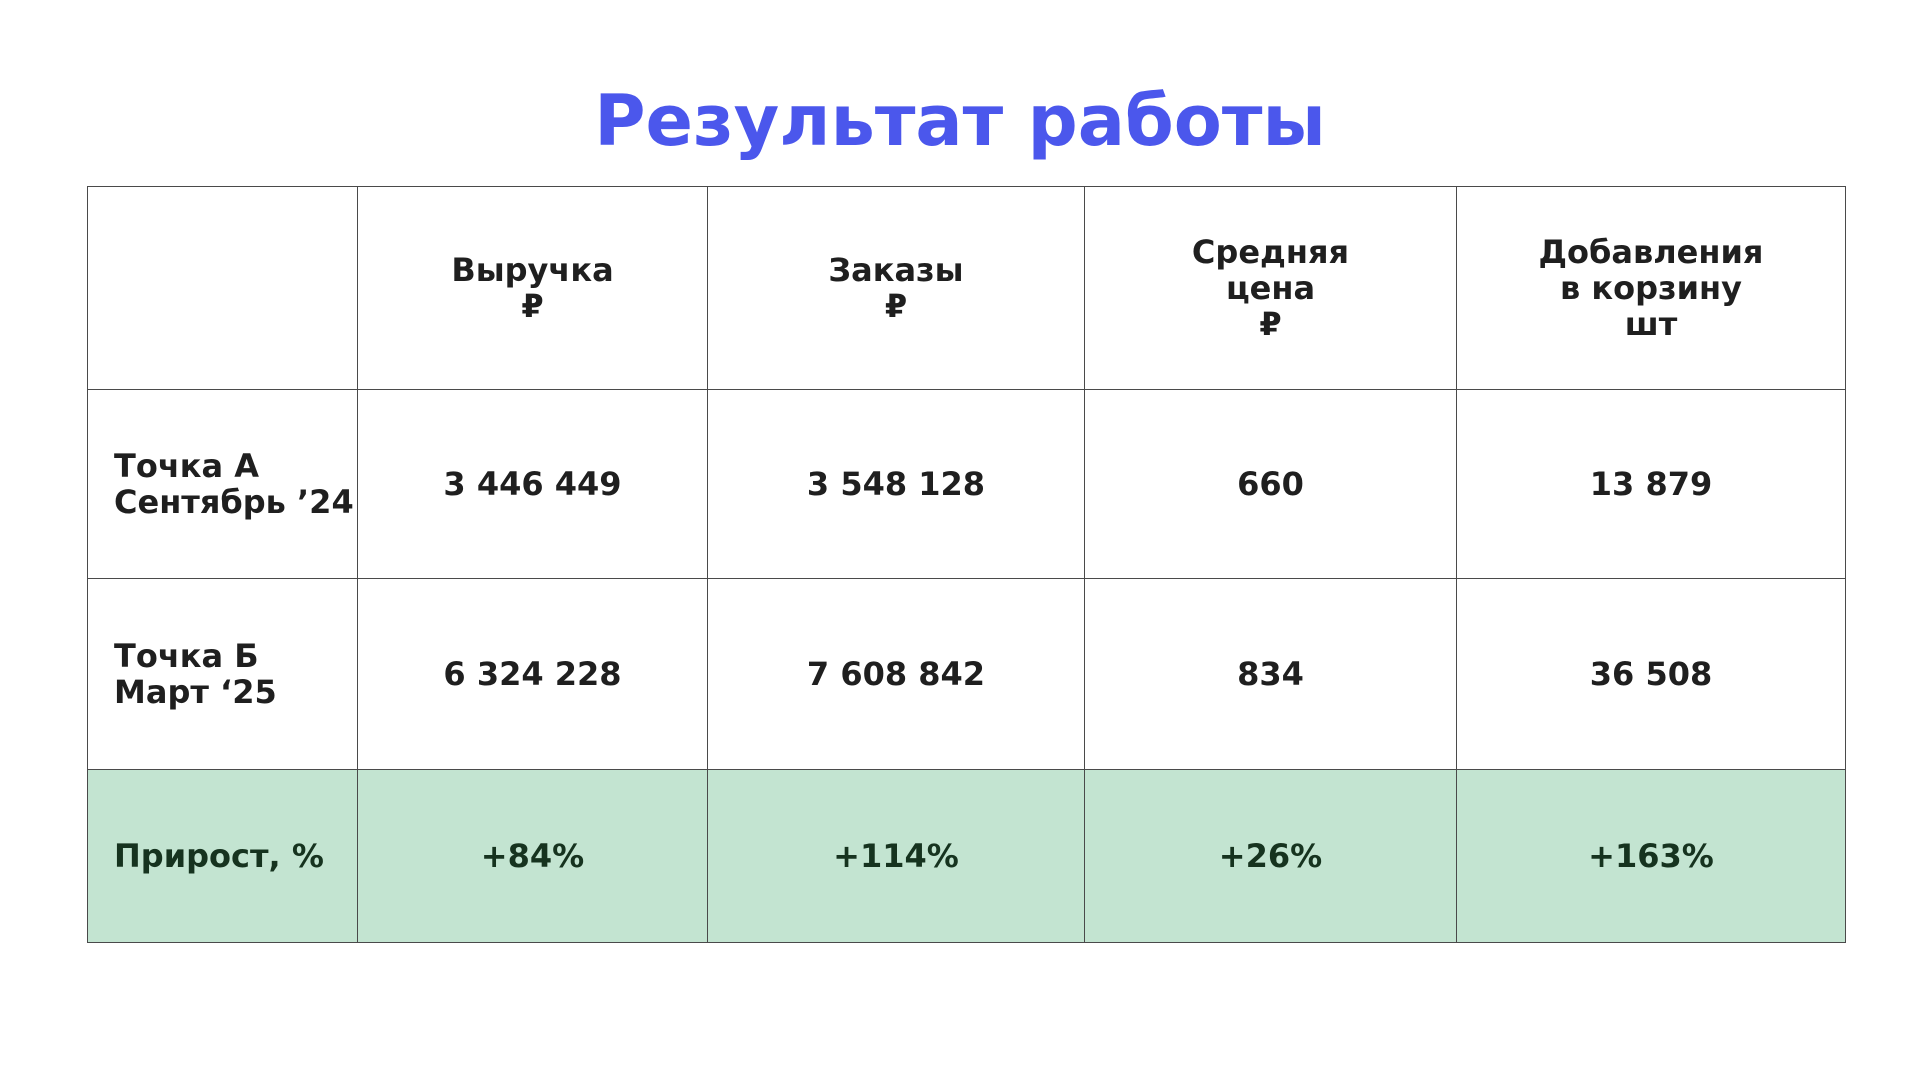 This screenshot has height=1080, width=1920. Describe the element at coordinates (532, 484) in the screenshot. I see `cell-revenue: 3 446 449` at that location.